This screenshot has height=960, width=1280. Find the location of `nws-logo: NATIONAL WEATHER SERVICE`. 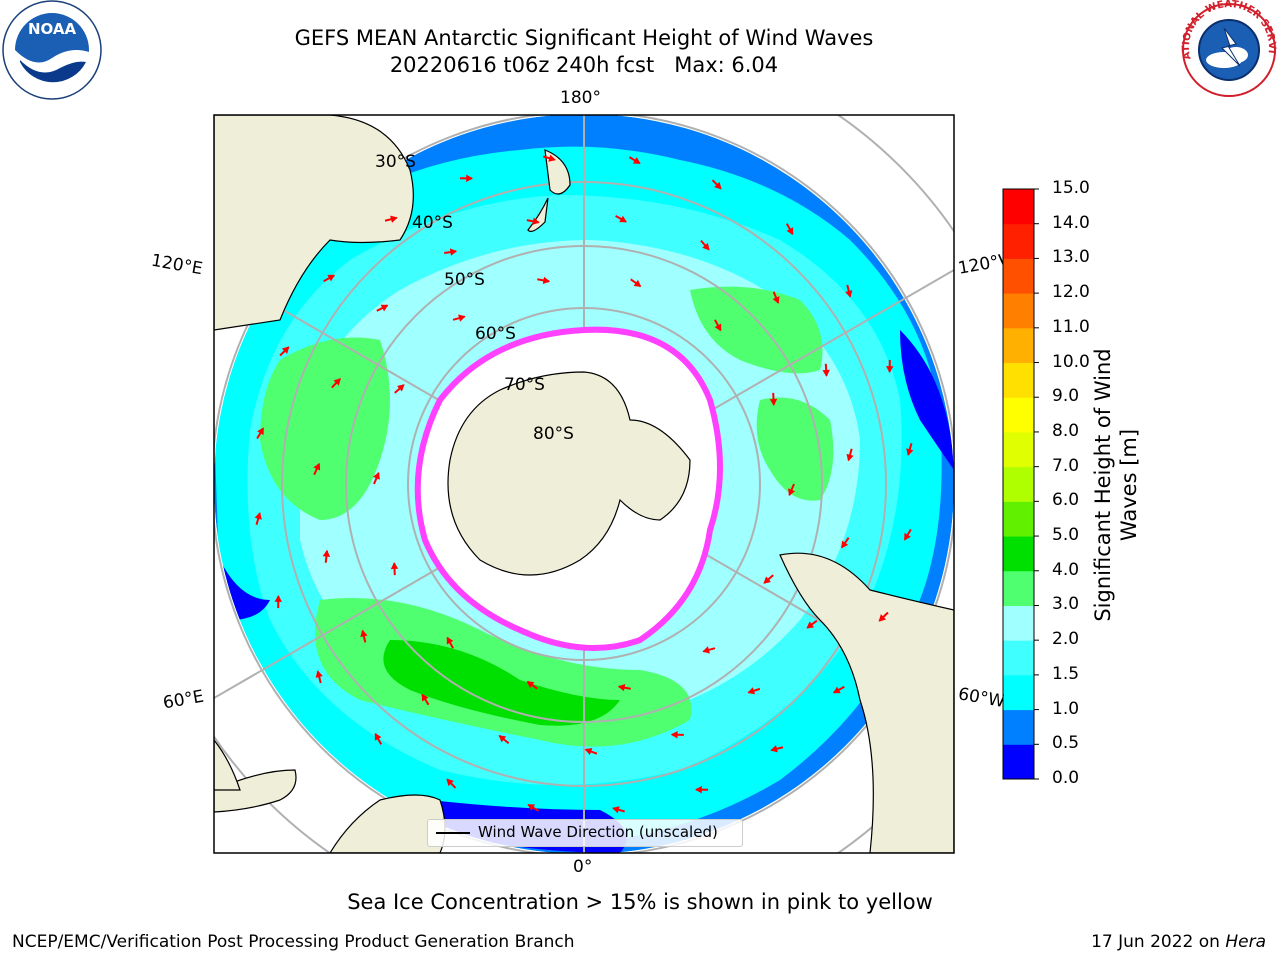

nws-logo: NATIONAL WEATHER SERVICE is located at coordinates (1227, 49).